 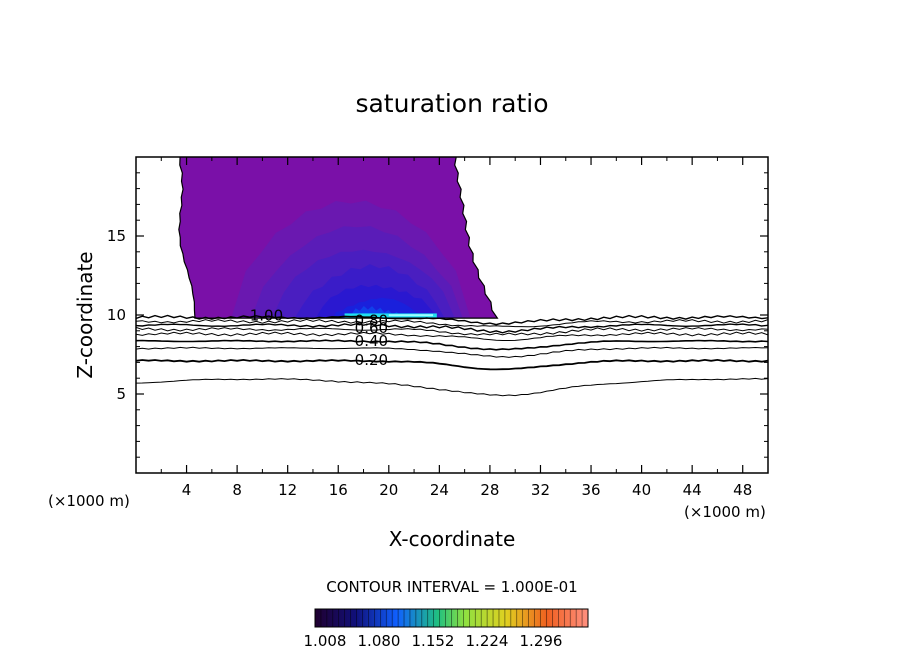 I want to click on x-axis-label: X-coordinate, so click(x=452, y=539).